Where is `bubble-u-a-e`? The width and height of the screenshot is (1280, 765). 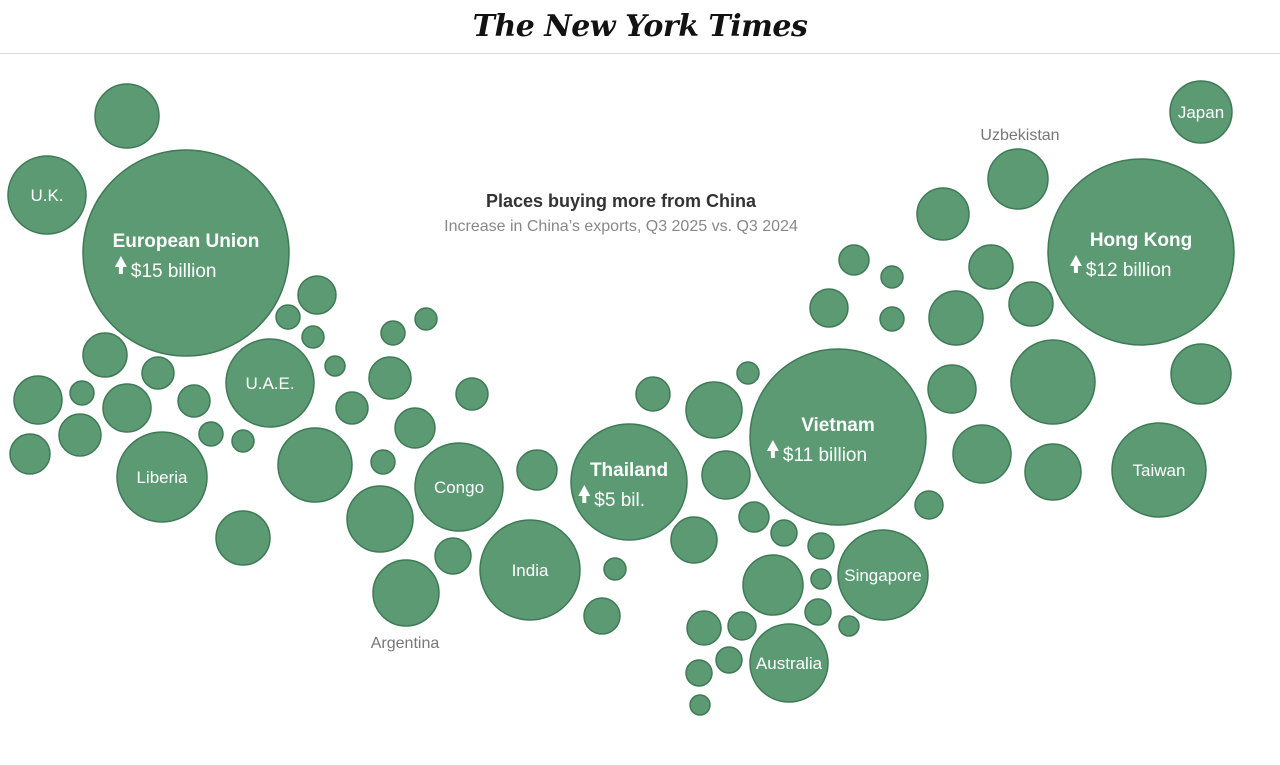 bubble-u-a-e is located at coordinates (270, 383).